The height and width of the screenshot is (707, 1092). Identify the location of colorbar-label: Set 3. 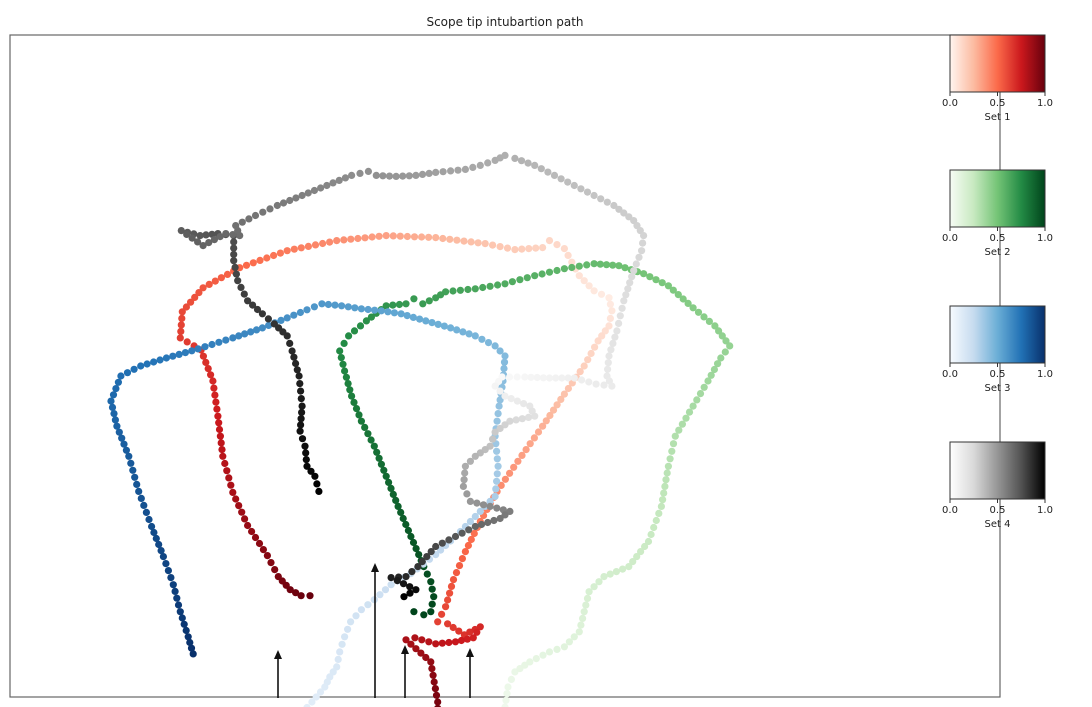
(998, 388).